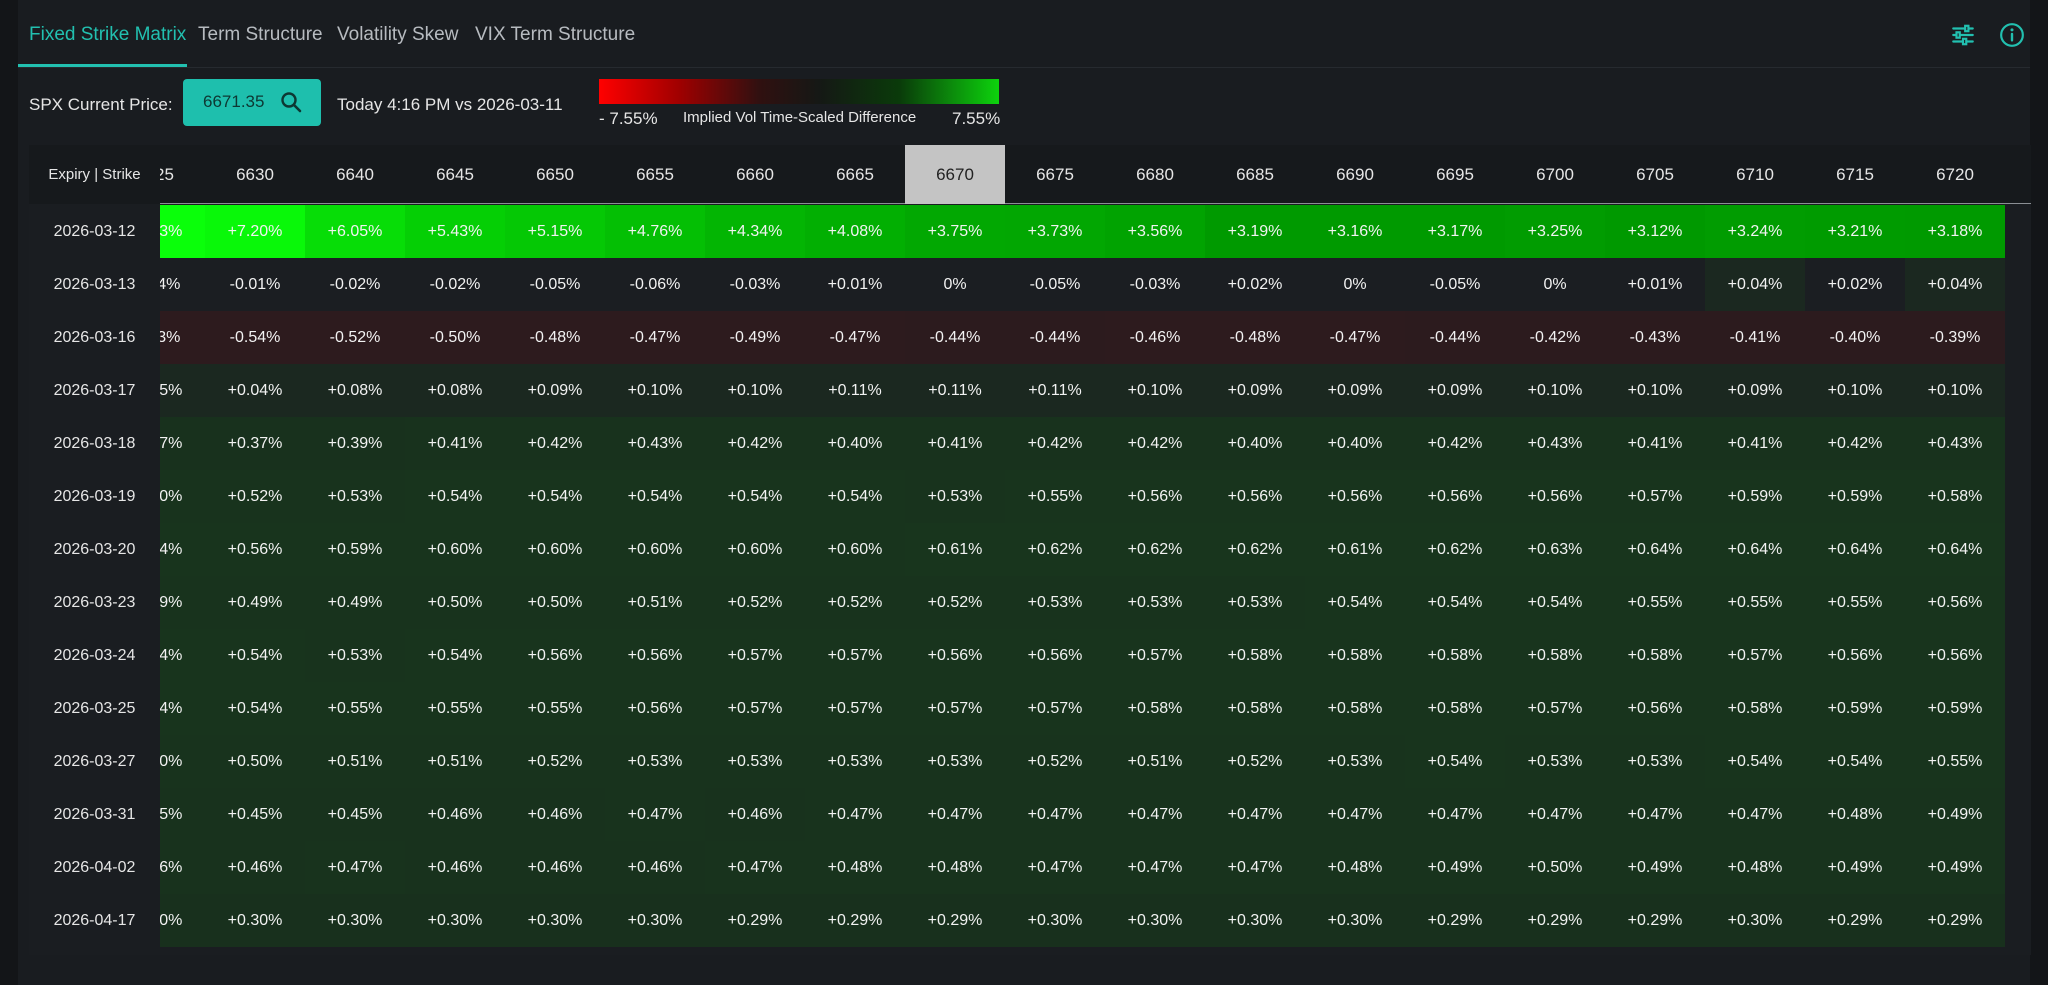 This screenshot has height=985, width=2048. I want to click on matrix-cell: -0.53%, so click(182, 337).